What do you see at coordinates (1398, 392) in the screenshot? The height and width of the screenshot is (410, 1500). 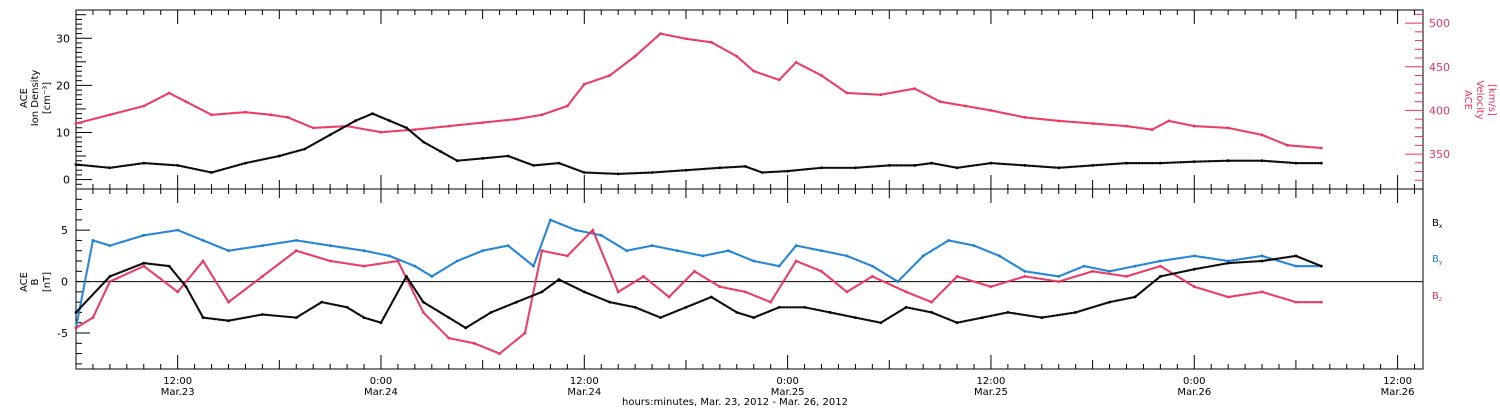 I see `date-tick-label: Mar.26` at bounding box center [1398, 392].